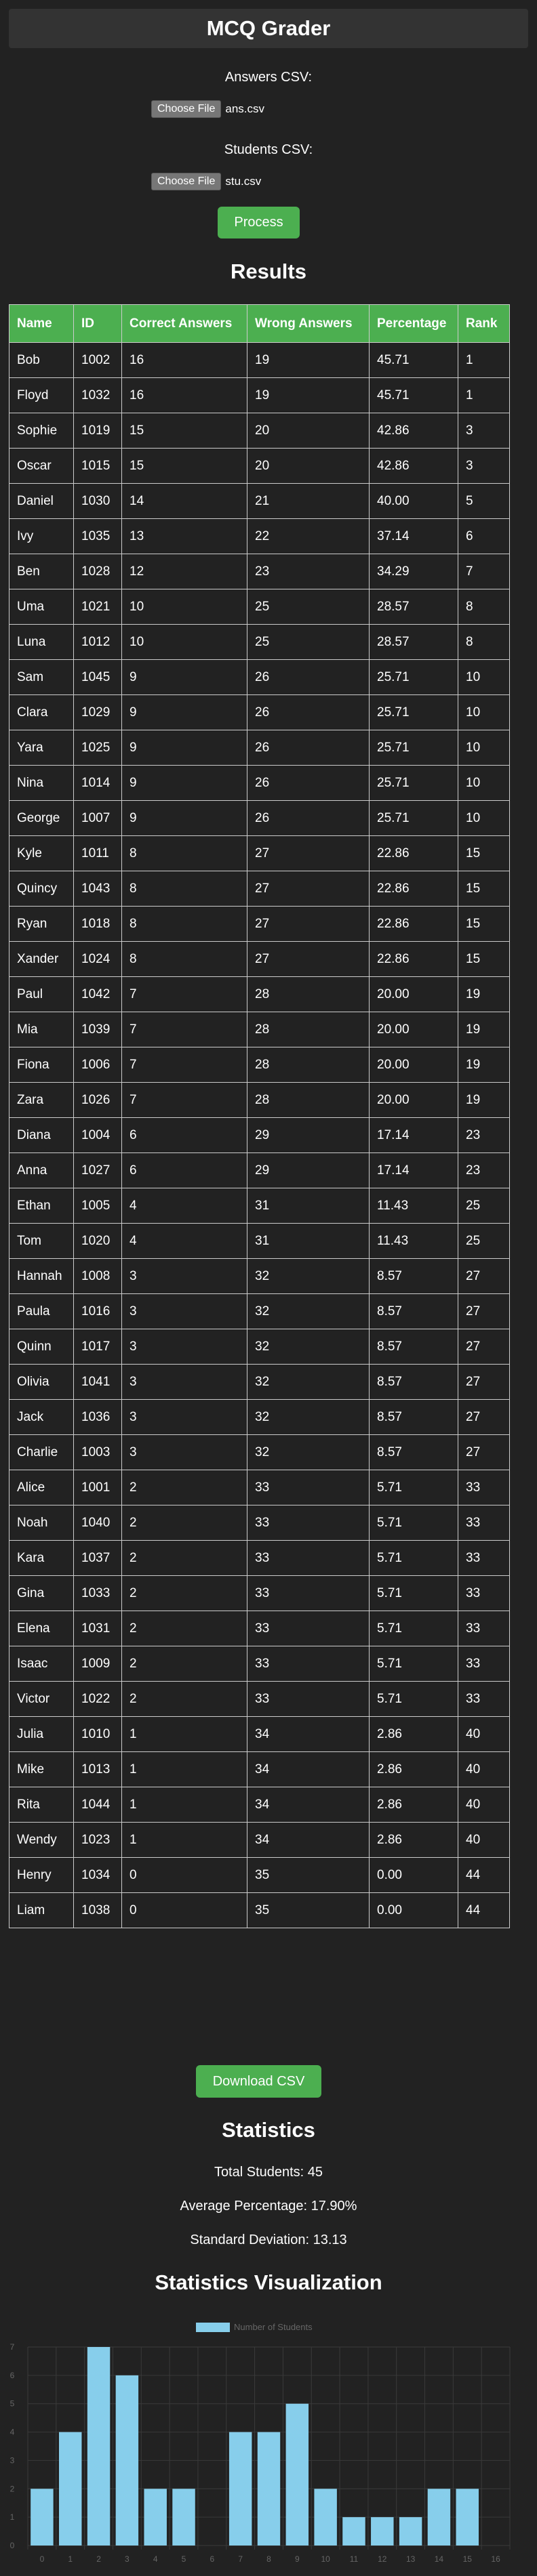 The image size is (537, 2576). What do you see at coordinates (268, 2239) in the screenshot?
I see `standard-deviation: Standard Deviation: 13.13` at bounding box center [268, 2239].